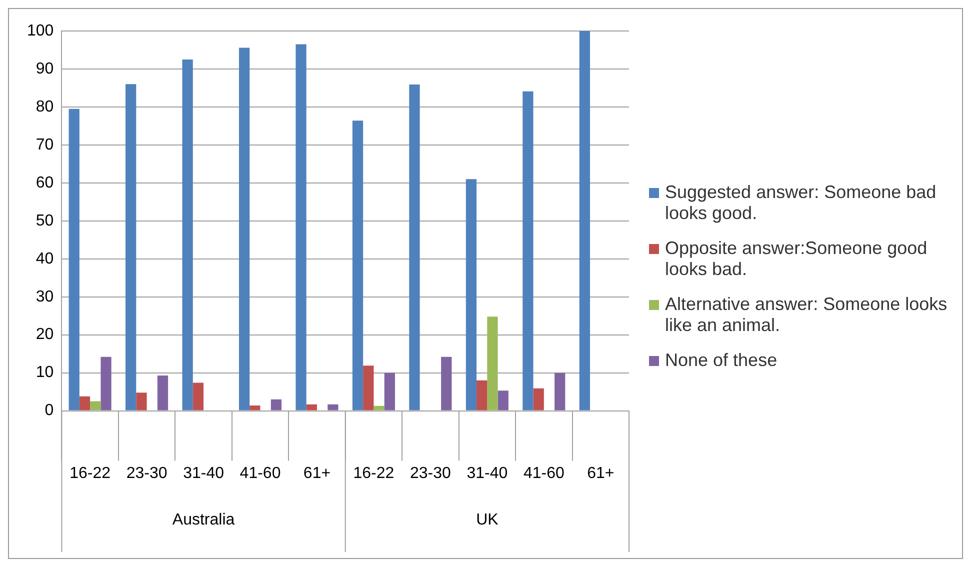 This screenshot has width=971, height=567. What do you see at coordinates (806, 315) in the screenshot?
I see `legend-label: Alternative answer: Someone looks like an animal.` at bounding box center [806, 315].